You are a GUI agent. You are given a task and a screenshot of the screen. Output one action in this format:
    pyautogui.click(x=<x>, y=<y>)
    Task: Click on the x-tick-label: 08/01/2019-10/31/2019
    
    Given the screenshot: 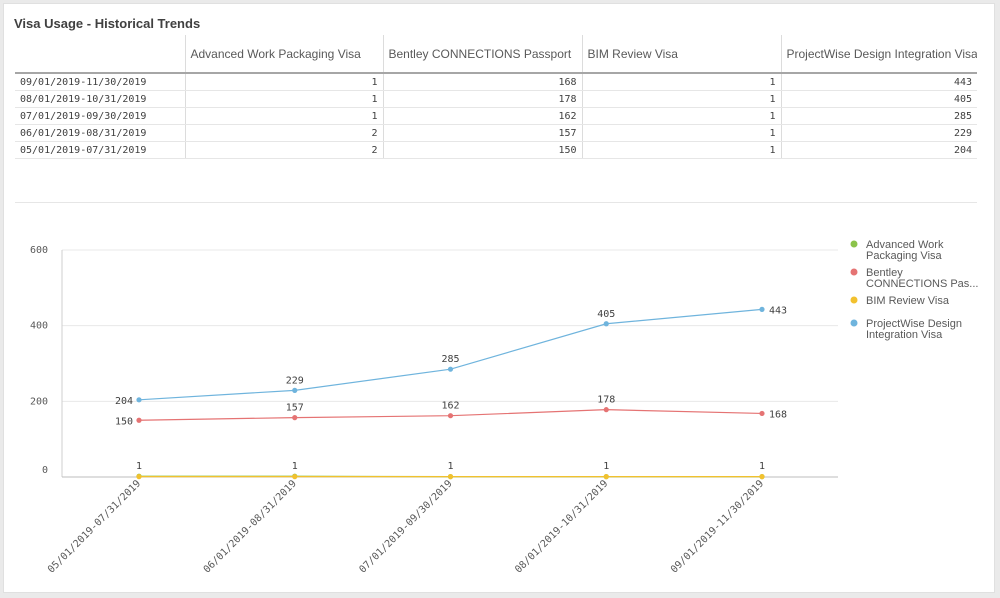 What is the action you would take?
    pyautogui.click(x=561, y=526)
    